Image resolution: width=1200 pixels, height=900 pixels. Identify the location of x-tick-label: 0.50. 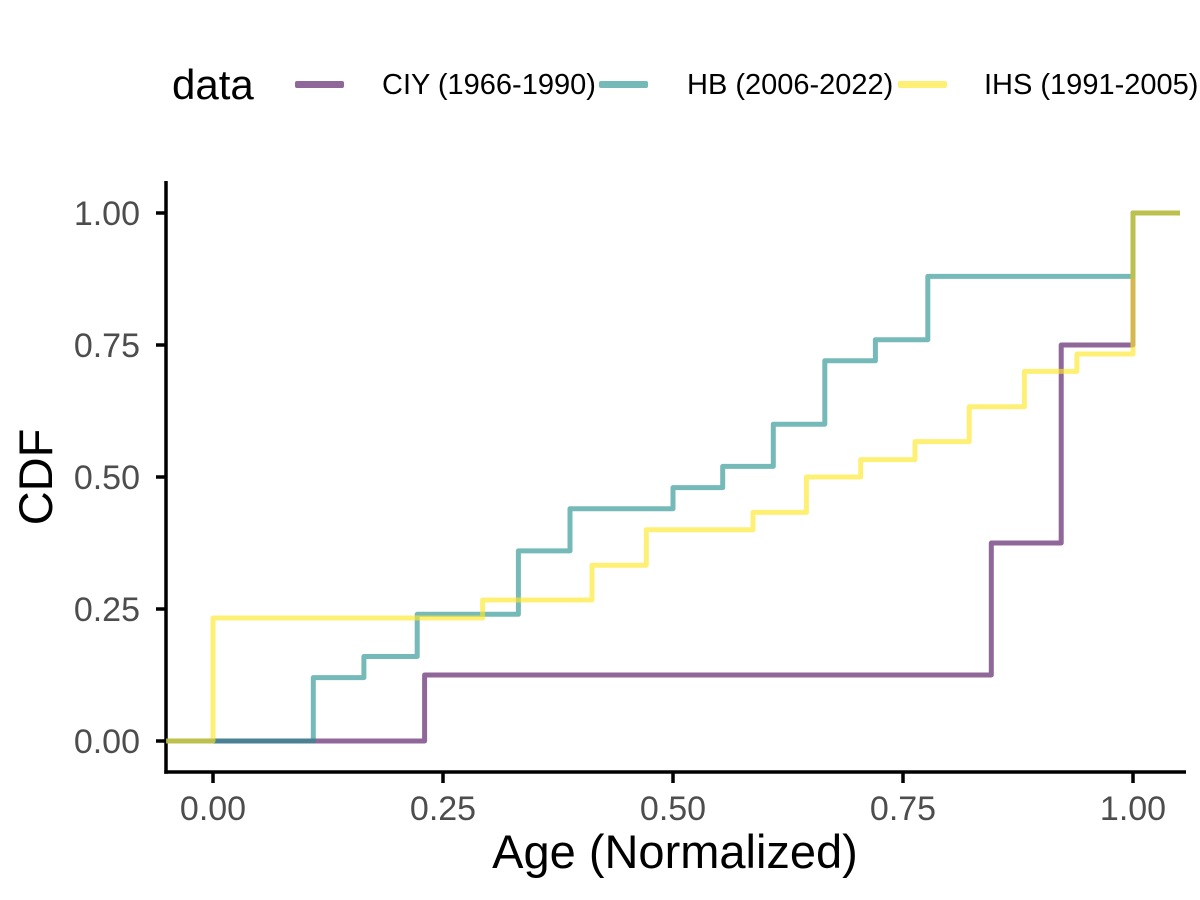
(673, 809).